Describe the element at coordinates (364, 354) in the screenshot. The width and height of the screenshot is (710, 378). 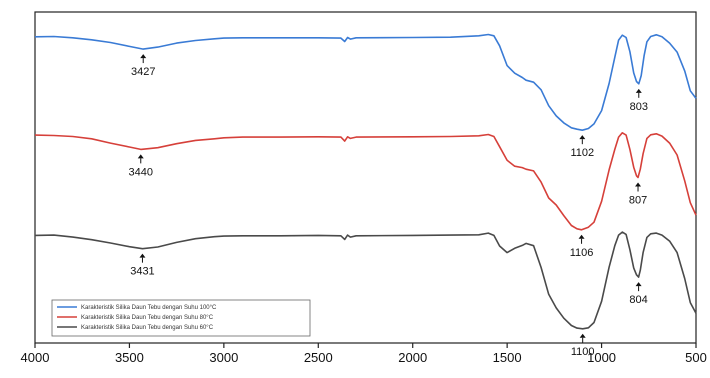
I see `x-axis: 4000 3500 3000 2500 2000 1500 1000 500` at that location.